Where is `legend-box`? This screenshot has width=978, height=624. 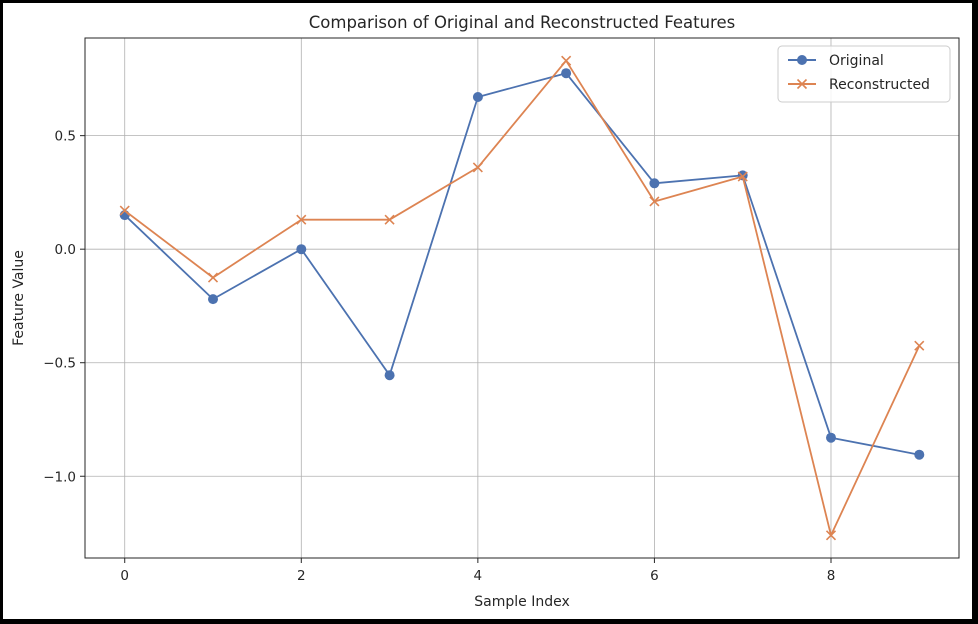 legend-box is located at coordinates (864, 74).